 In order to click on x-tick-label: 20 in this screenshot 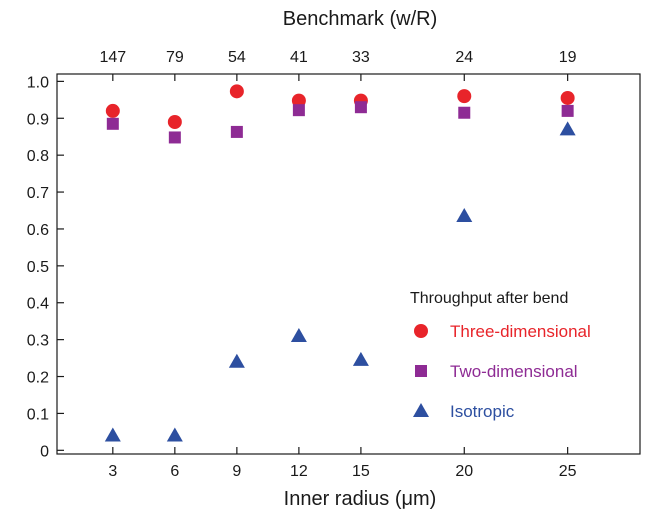, I will do `click(464, 471)`.